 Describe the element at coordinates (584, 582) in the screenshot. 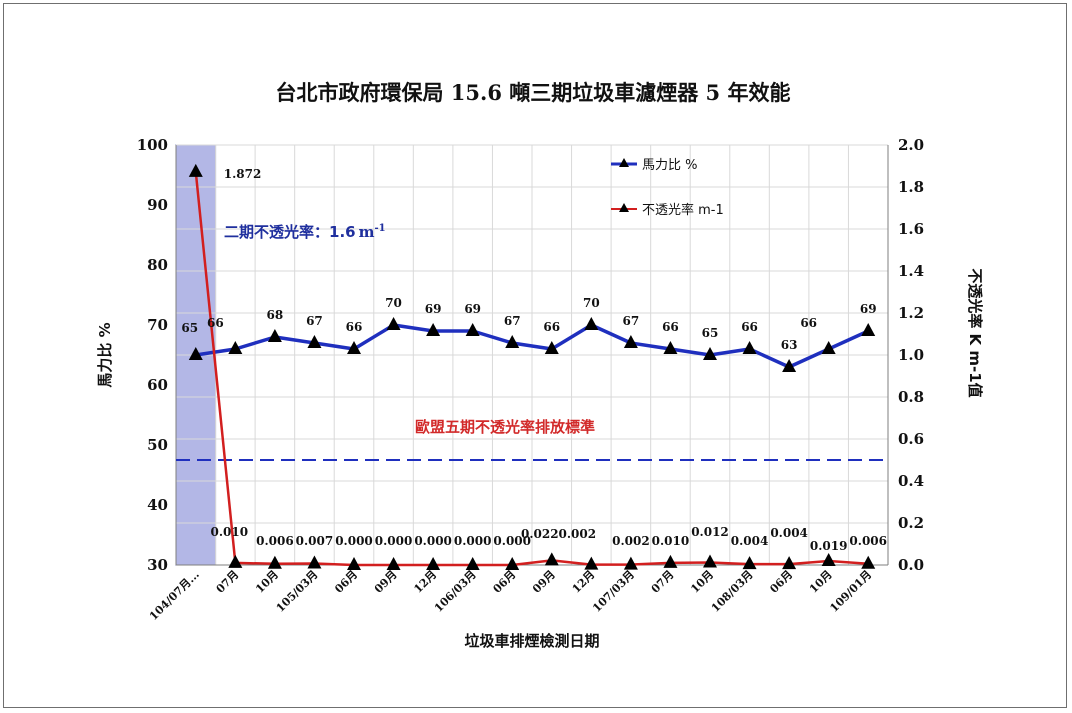

I see `x-tick-label: 12月` at that location.